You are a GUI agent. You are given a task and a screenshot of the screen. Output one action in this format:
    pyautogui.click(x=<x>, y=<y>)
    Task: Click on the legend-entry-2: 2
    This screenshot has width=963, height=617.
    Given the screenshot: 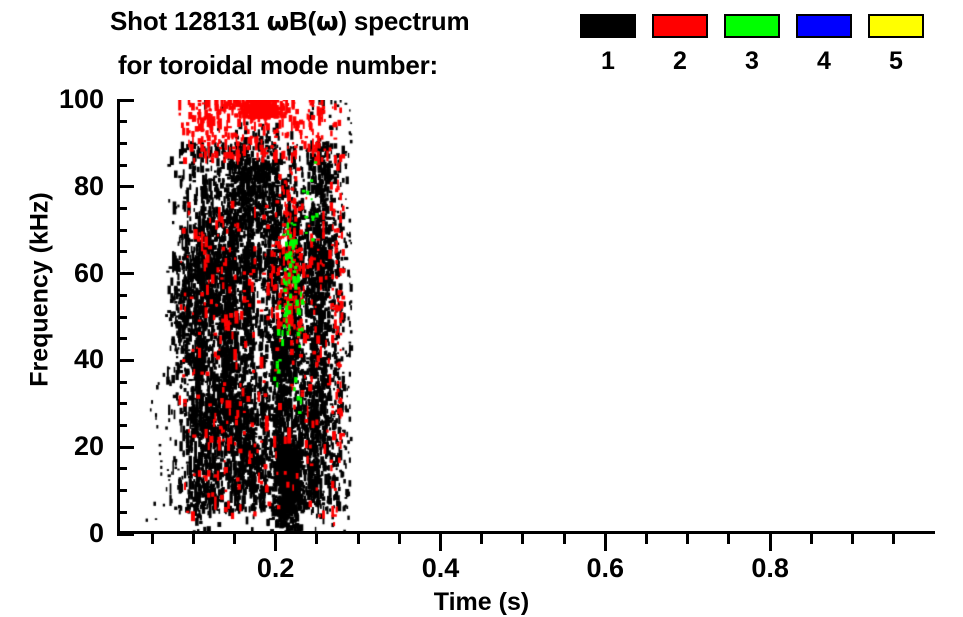 What is the action you would take?
    pyautogui.click(x=681, y=44)
    